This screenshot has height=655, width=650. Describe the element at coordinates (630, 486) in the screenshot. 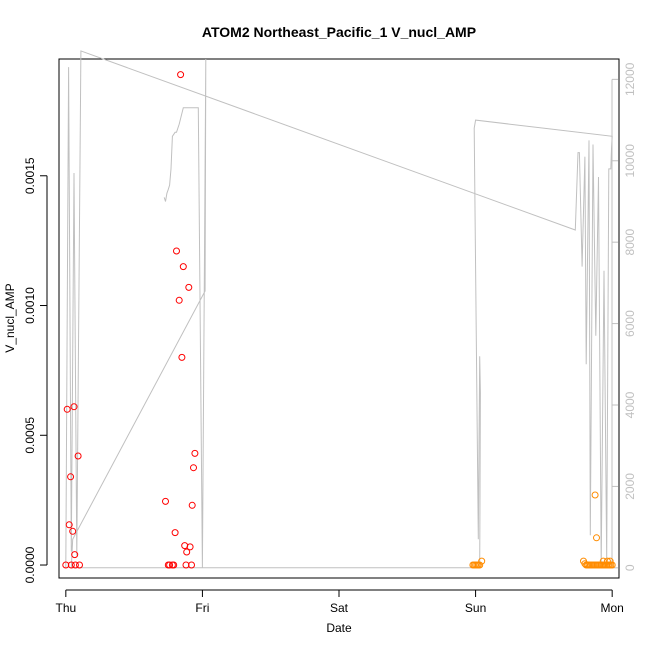

I see `y-right-tick-label: 2000` at that location.